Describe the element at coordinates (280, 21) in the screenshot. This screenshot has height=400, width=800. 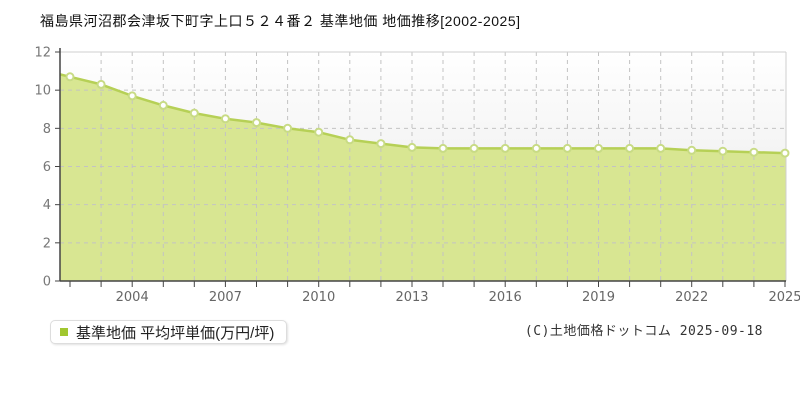
I see `chart-title: 福島県河沼郡会津坂下町字上口５２４番２ 基準地価 地価推移[2002-2025]` at that location.